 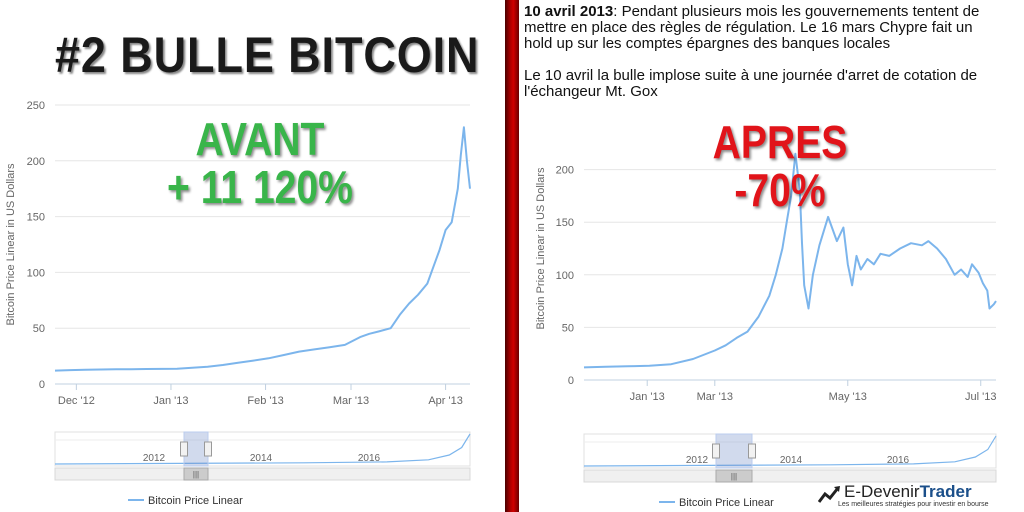 What do you see at coordinates (980, 397) in the screenshot?
I see `x-tick-label: Jul '13` at bounding box center [980, 397].